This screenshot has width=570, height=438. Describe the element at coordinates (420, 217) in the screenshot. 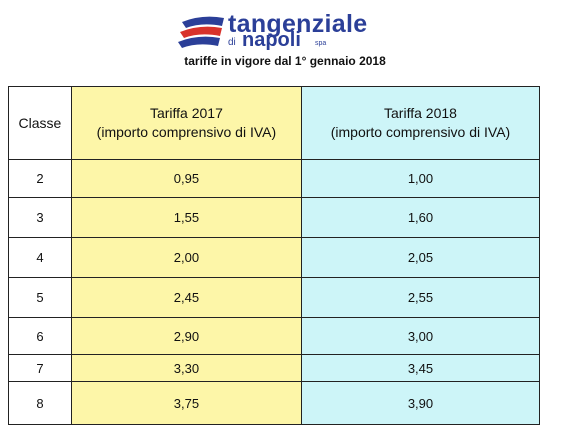

I see `table-cell: 1,60` at that location.